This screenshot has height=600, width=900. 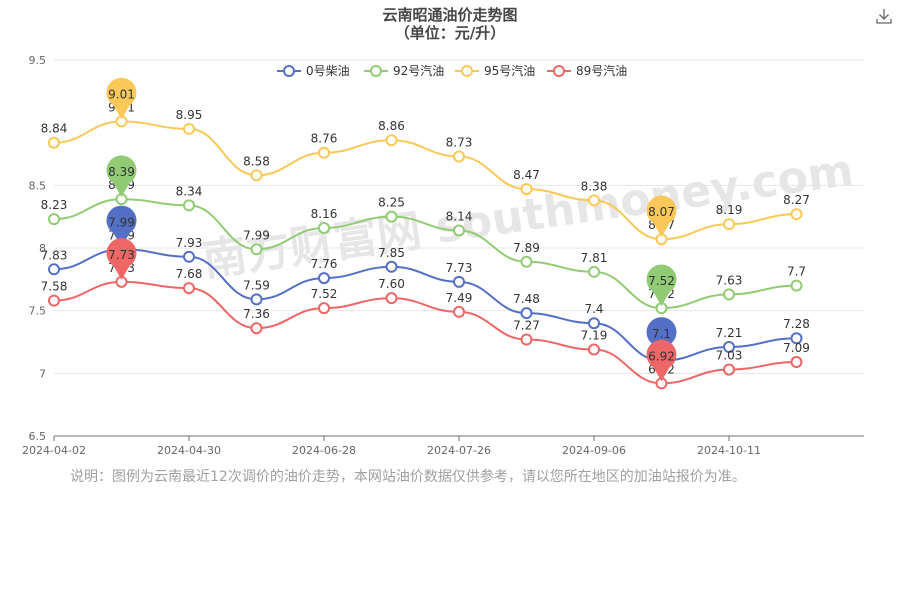 What do you see at coordinates (459, 450) in the screenshot?
I see `x-tick-label: 2024-07-26` at bounding box center [459, 450].